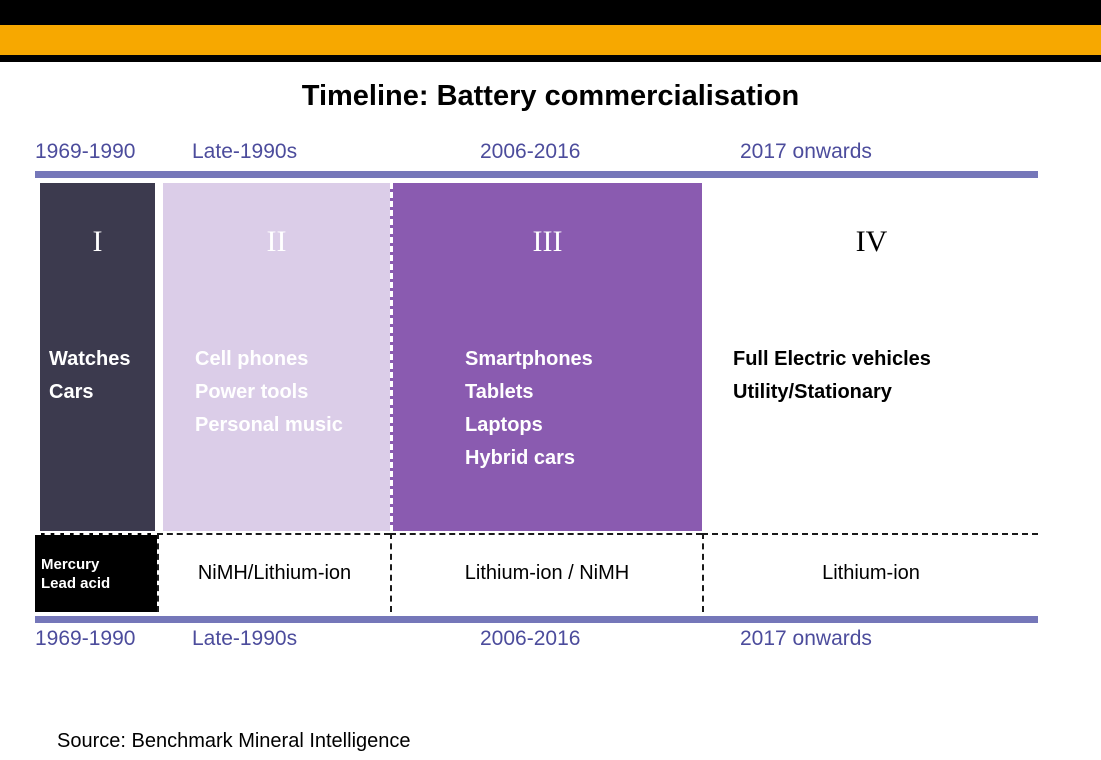 The width and height of the screenshot is (1101, 760). Describe the element at coordinates (812, 392) in the screenshot. I see `product-item: Utility/Stationary` at that location.